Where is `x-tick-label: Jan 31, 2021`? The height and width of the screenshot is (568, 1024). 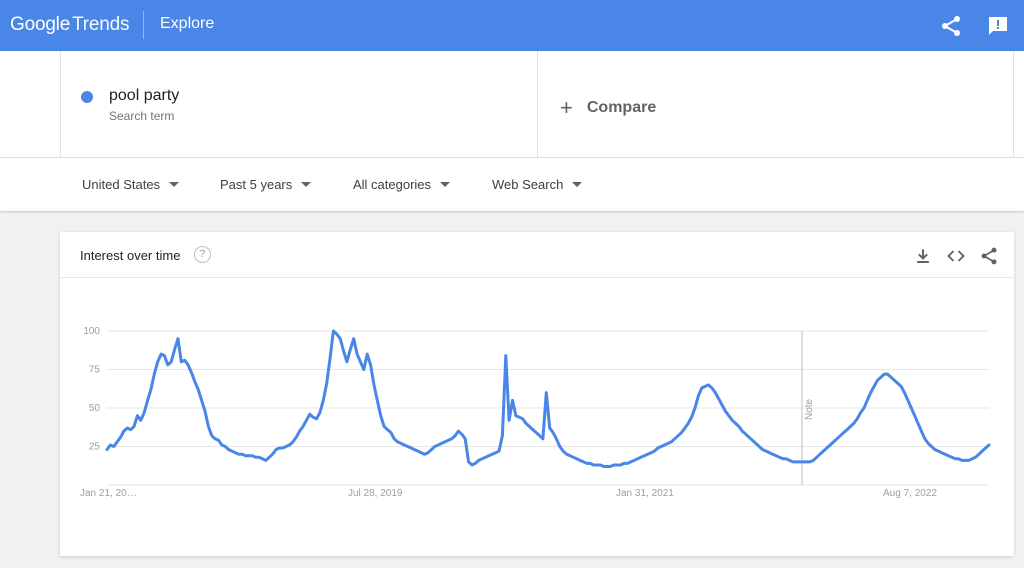
x-tick-label: Jan 31, 2021 is located at coordinates (645, 493).